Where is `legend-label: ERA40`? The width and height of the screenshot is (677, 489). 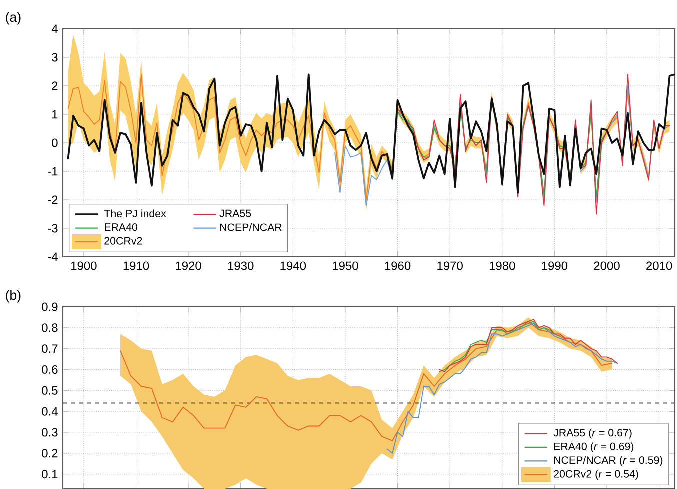 legend-label: ERA40 is located at coordinates (121, 228).